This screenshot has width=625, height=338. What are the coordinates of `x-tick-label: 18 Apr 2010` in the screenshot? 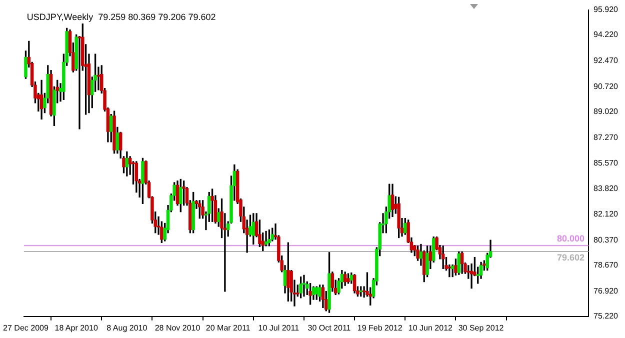 It's located at (76, 327).